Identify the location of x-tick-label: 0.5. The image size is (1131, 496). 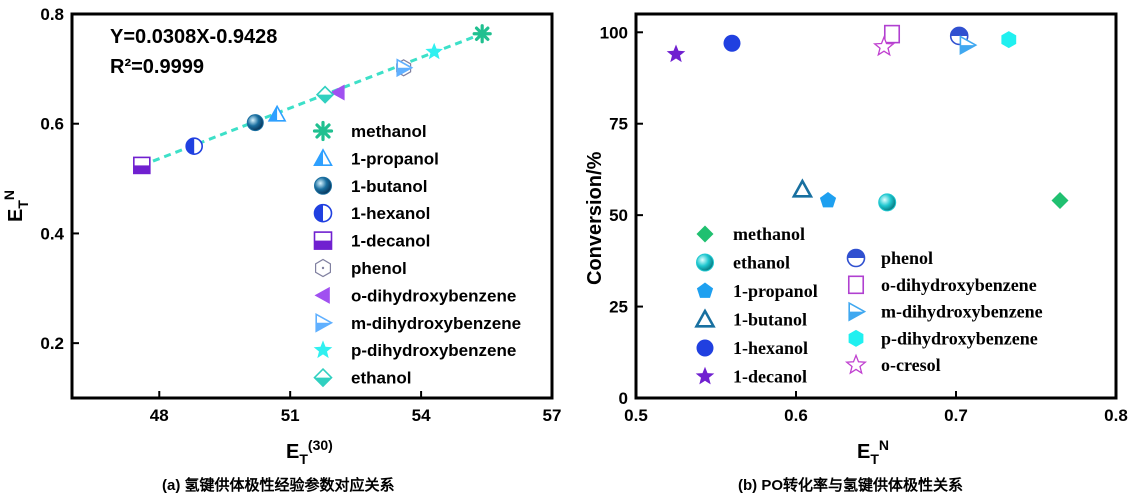
(636, 415).